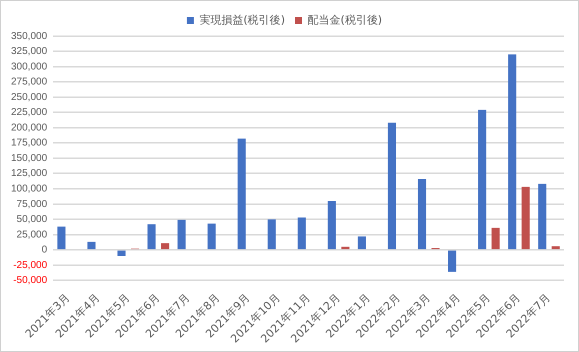 The image size is (579, 352). What do you see at coordinates (29, 66) in the screenshot?
I see `y-tick-label: 300,000` at bounding box center [29, 66].